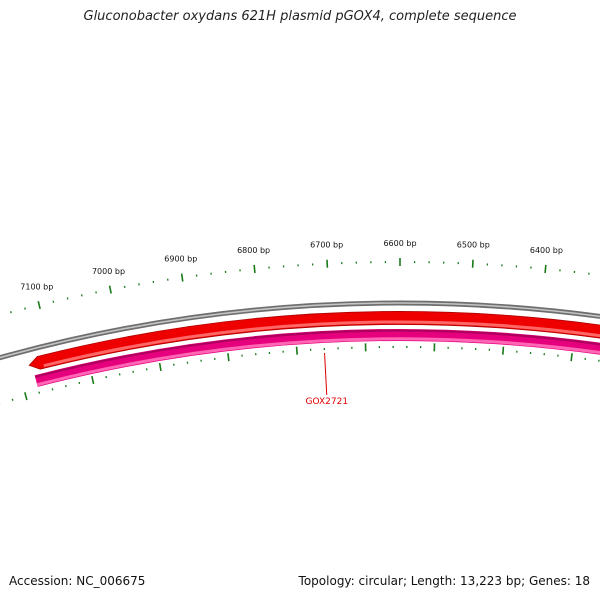 The width and height of the screenshot is (600, 600). Describe the element at coordinates (473, 245) in the screenshot. I see `ruler-label: 6500 bp` at that location.